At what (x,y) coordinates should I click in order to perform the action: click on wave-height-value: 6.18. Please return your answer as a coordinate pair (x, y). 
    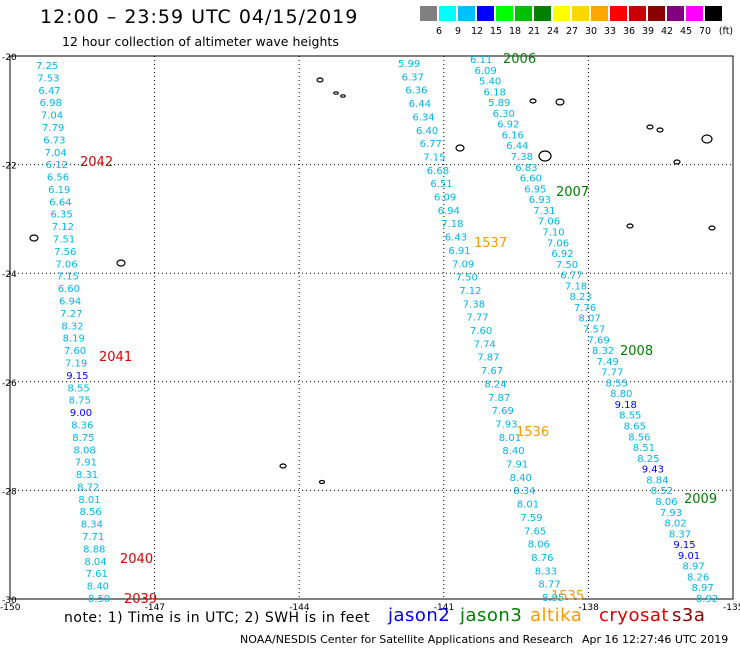
    Looking at the image, I should click on (495, 92).